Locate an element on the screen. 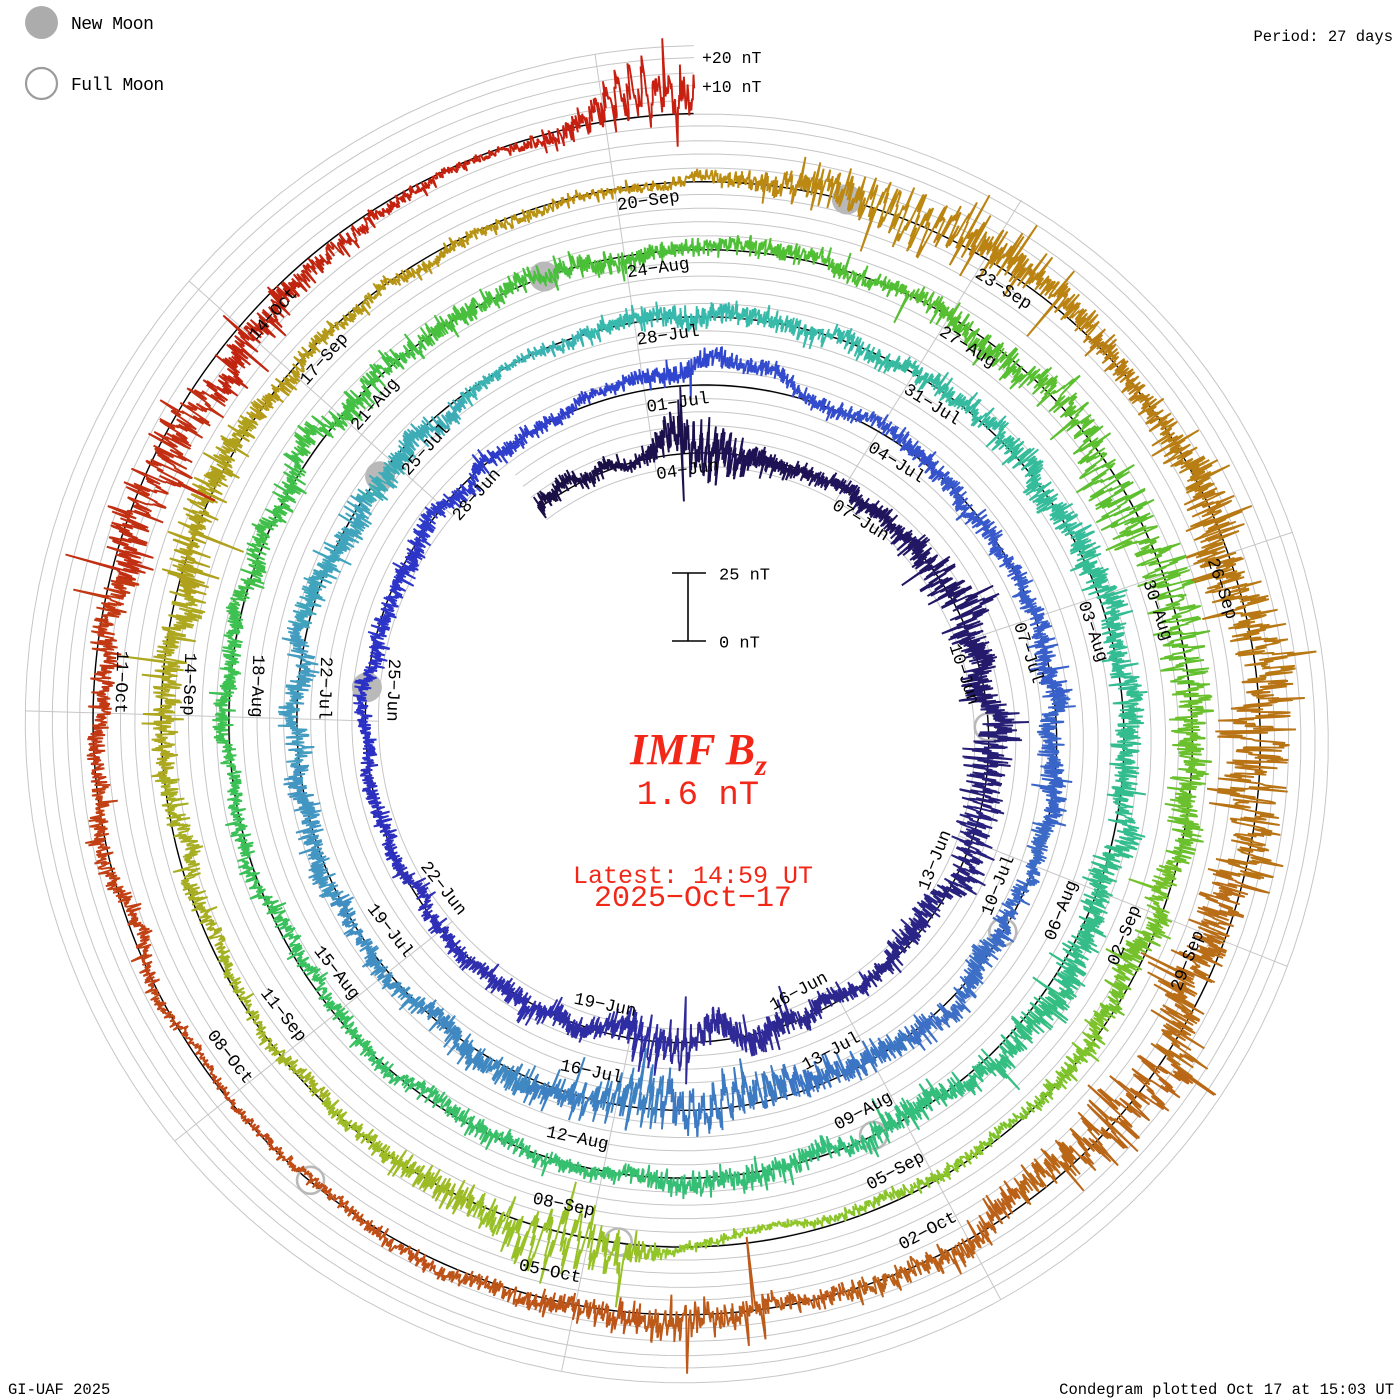  svg-text: Latest: 14:59 UT is located at coordinates (693, 876).